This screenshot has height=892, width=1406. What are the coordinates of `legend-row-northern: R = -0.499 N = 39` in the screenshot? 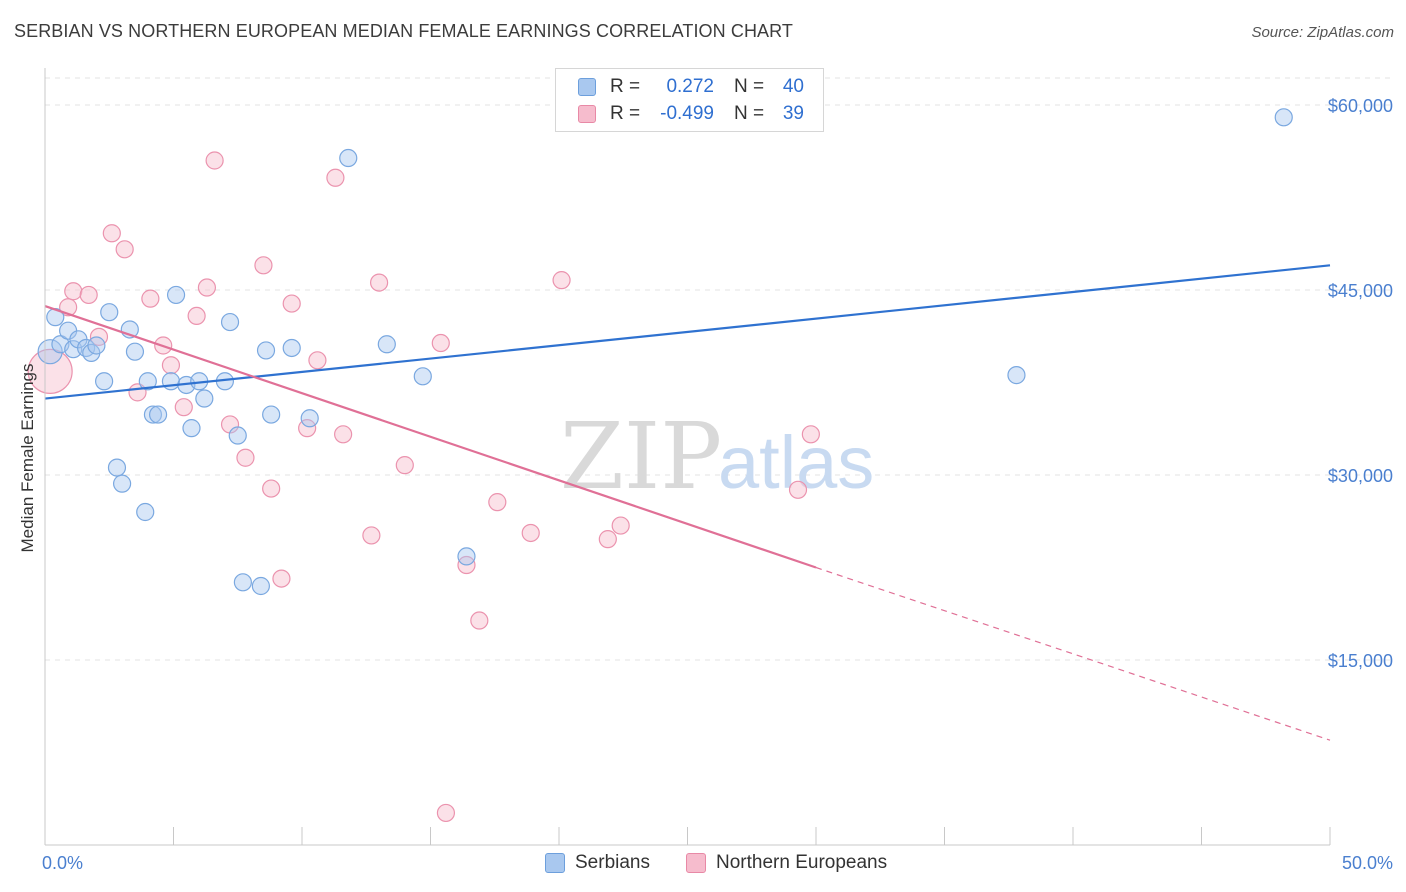 It's located at (691, 114).